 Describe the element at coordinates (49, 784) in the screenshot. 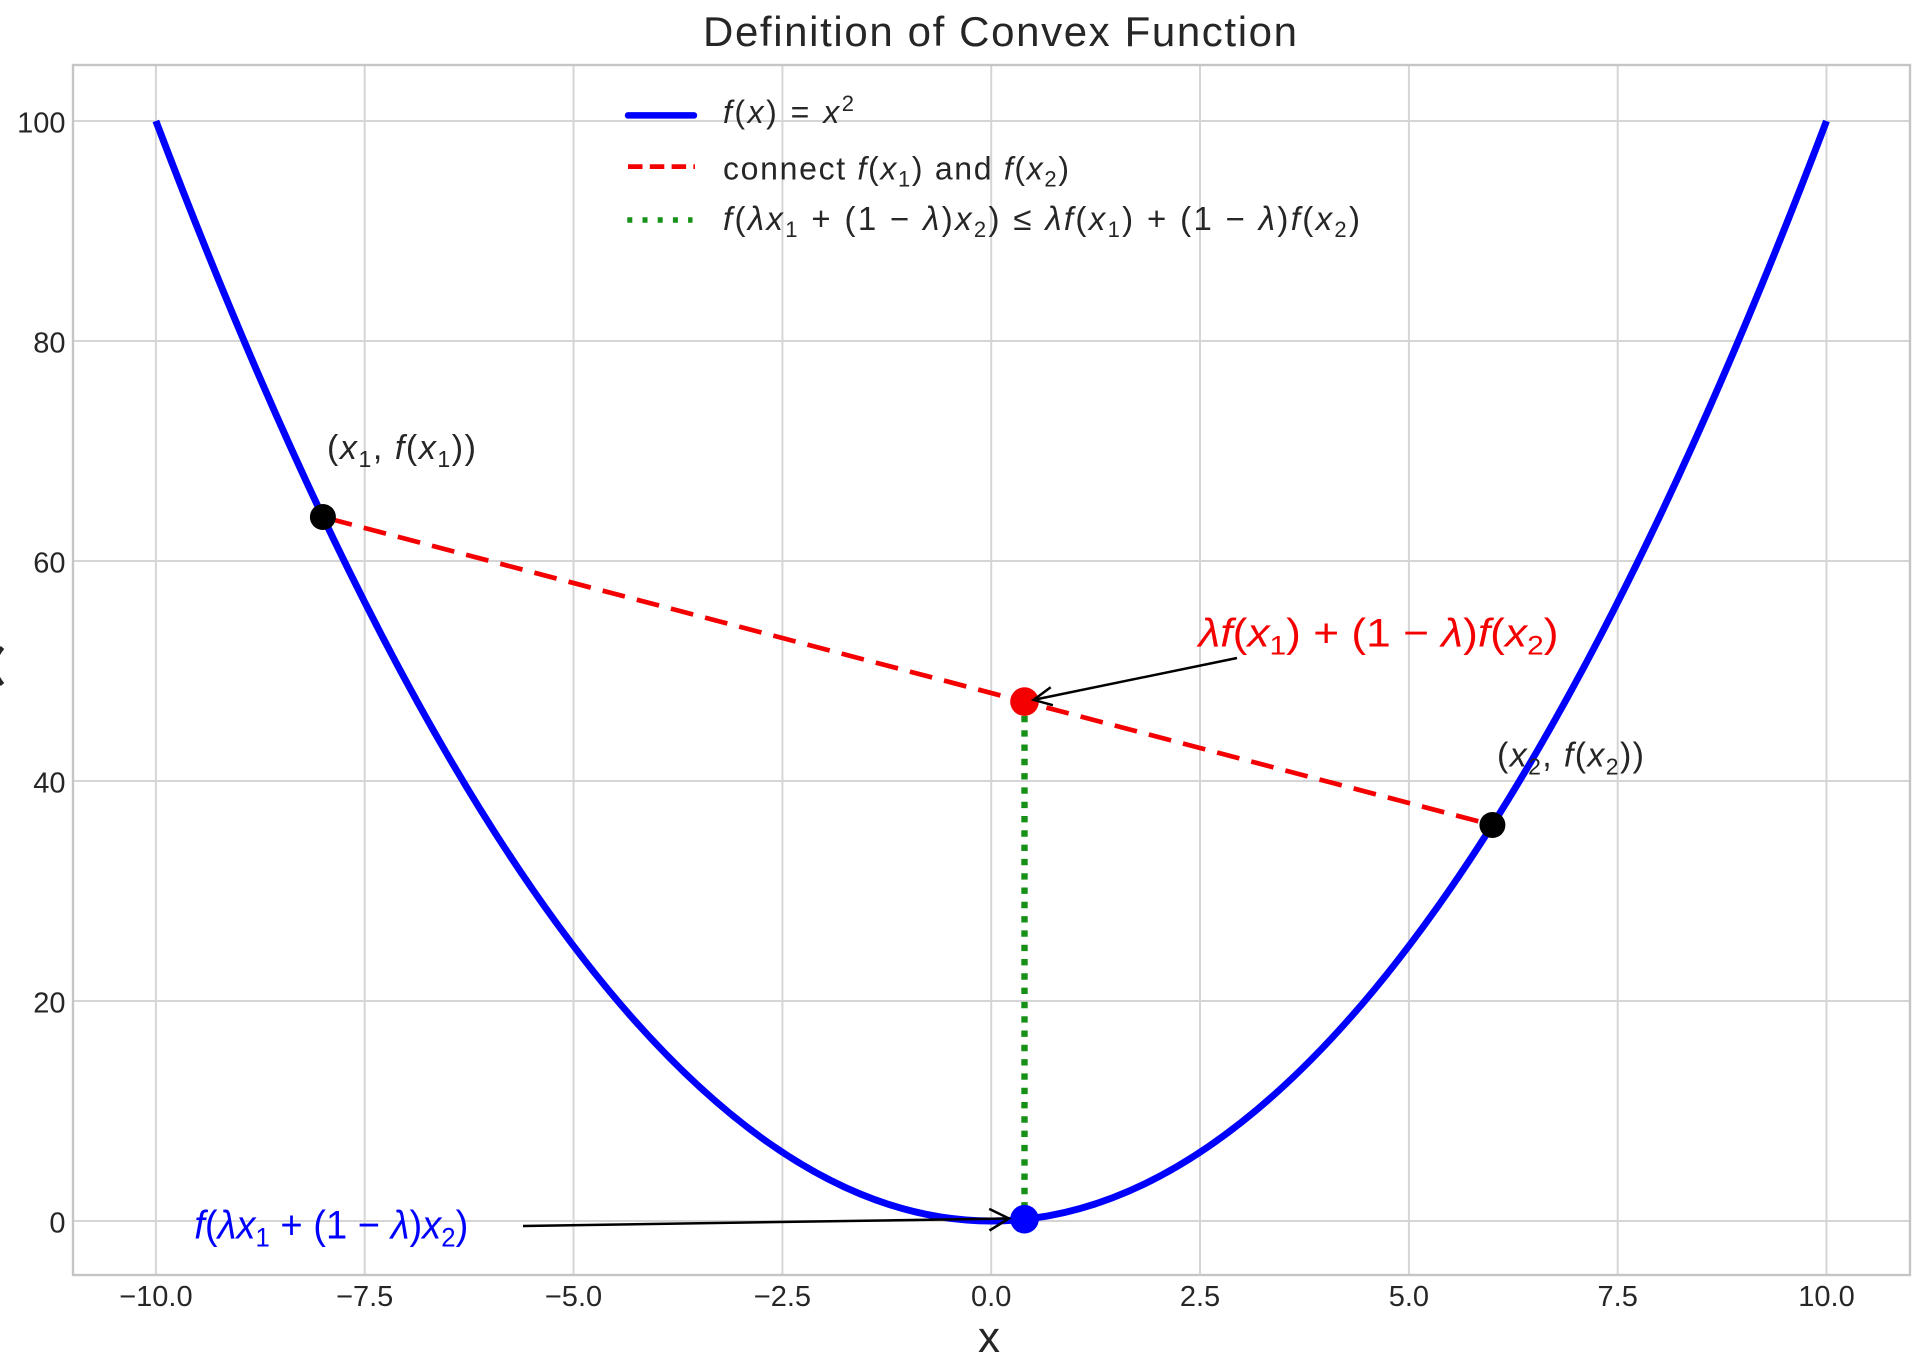

I see `svg-text: 40` at that location.